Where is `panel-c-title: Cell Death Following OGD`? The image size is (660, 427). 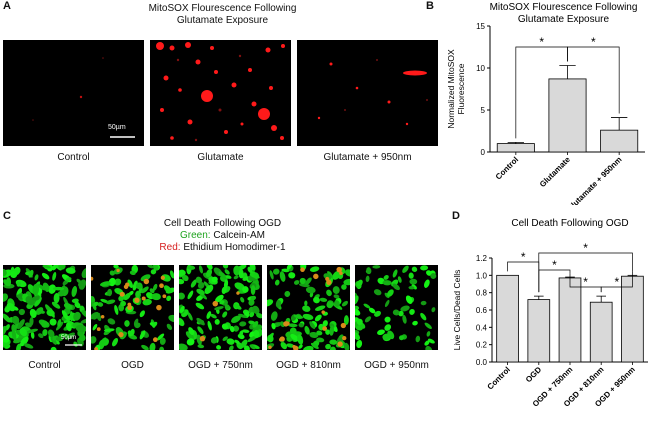 panel-c-title: Cell Death Following OGD is located at coordinates (222, 223).